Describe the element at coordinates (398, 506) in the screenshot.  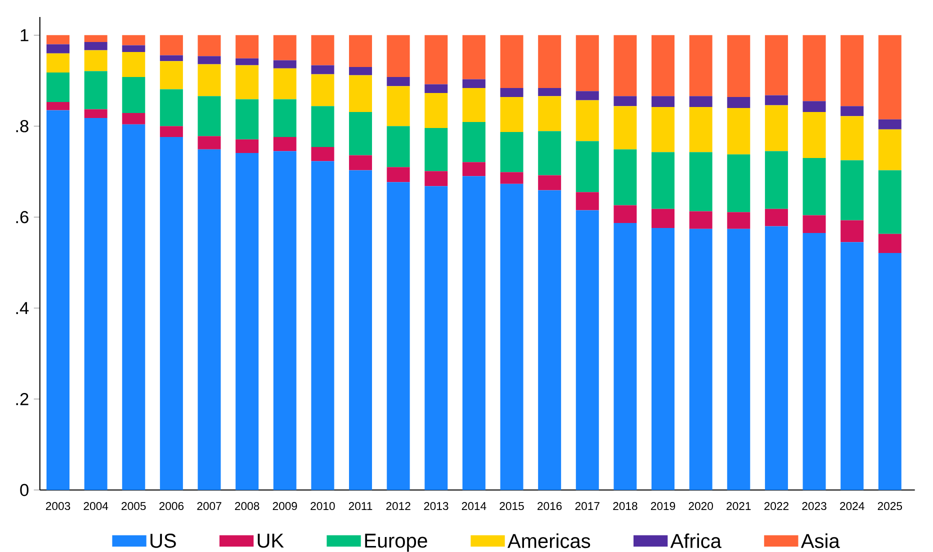
I see `x-tick-label: 2012` at that location.